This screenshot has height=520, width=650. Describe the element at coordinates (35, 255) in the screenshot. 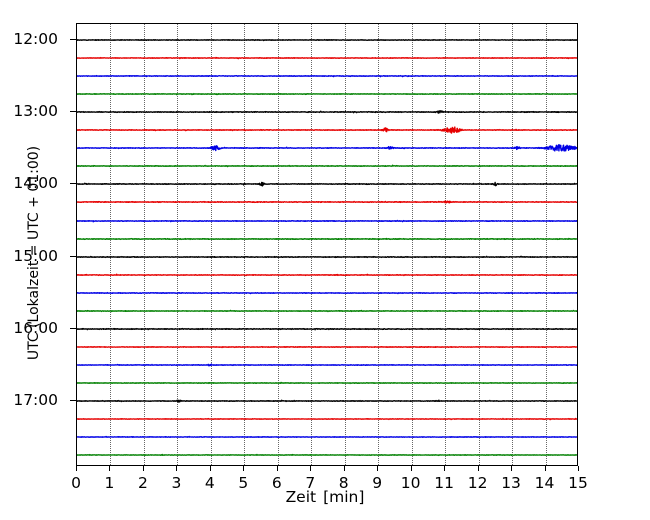

I see `y-tick-label-15-00: 15:00` at that location.